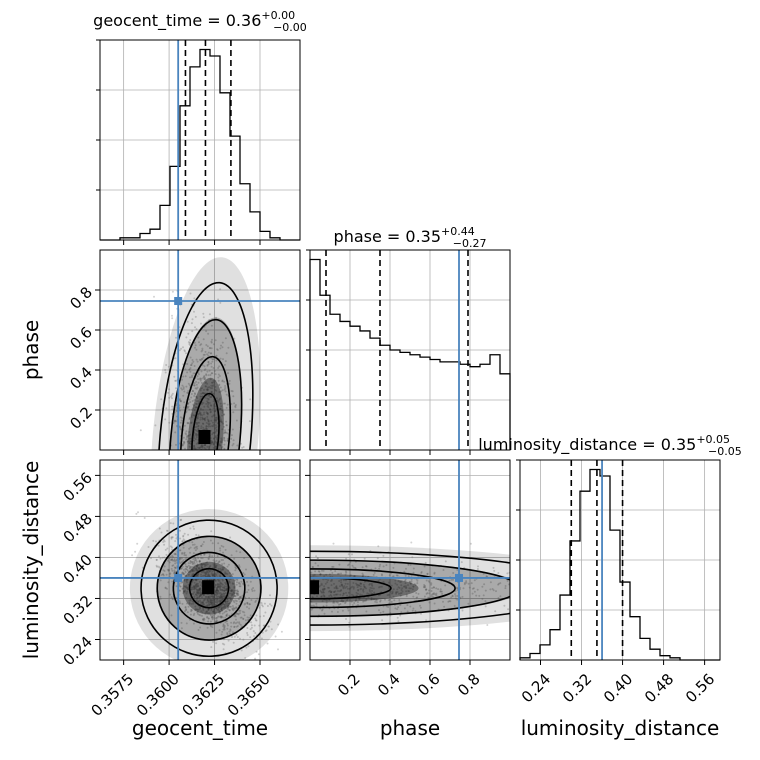 This screenshot has width=760, height=760. I want to click on truth-marker, so click(178, 301).